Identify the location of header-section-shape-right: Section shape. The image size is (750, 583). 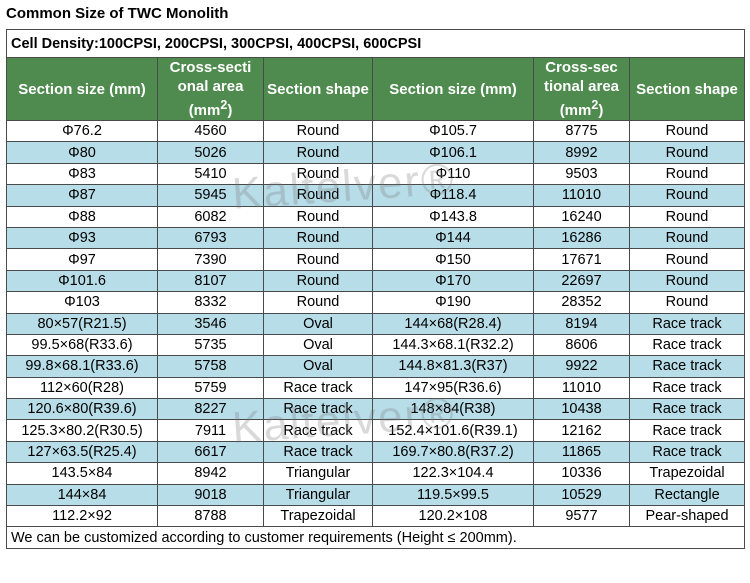
(687, 89).